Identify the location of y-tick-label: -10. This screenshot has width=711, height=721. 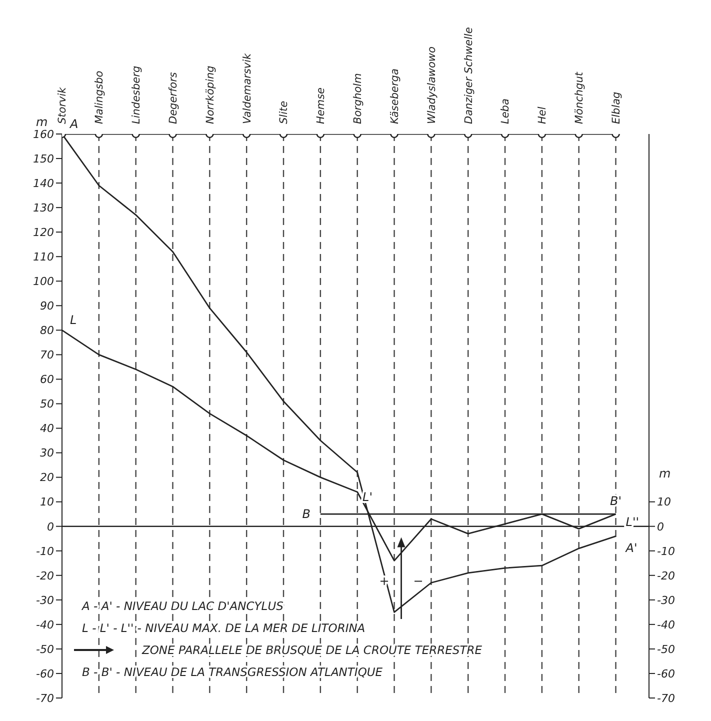
(45, 551).